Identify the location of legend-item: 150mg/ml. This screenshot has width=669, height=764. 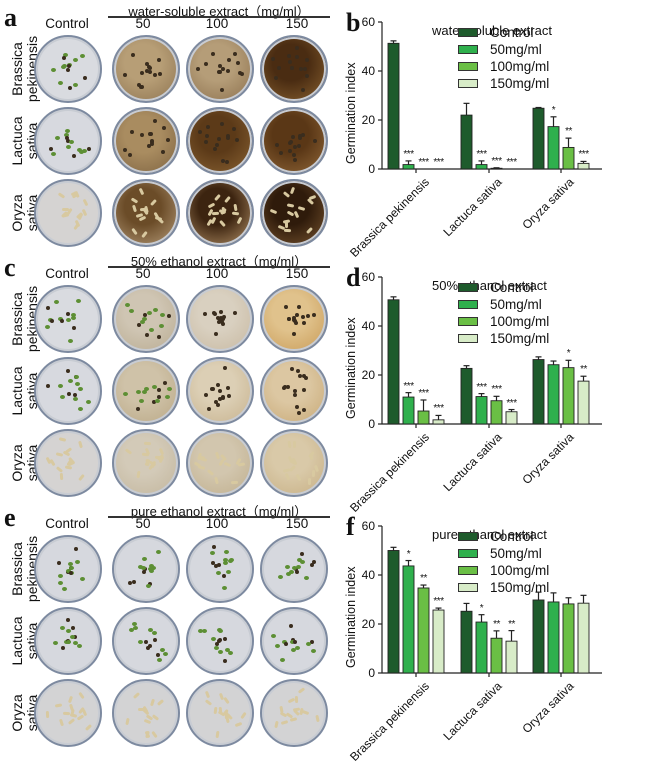
(503, 83).